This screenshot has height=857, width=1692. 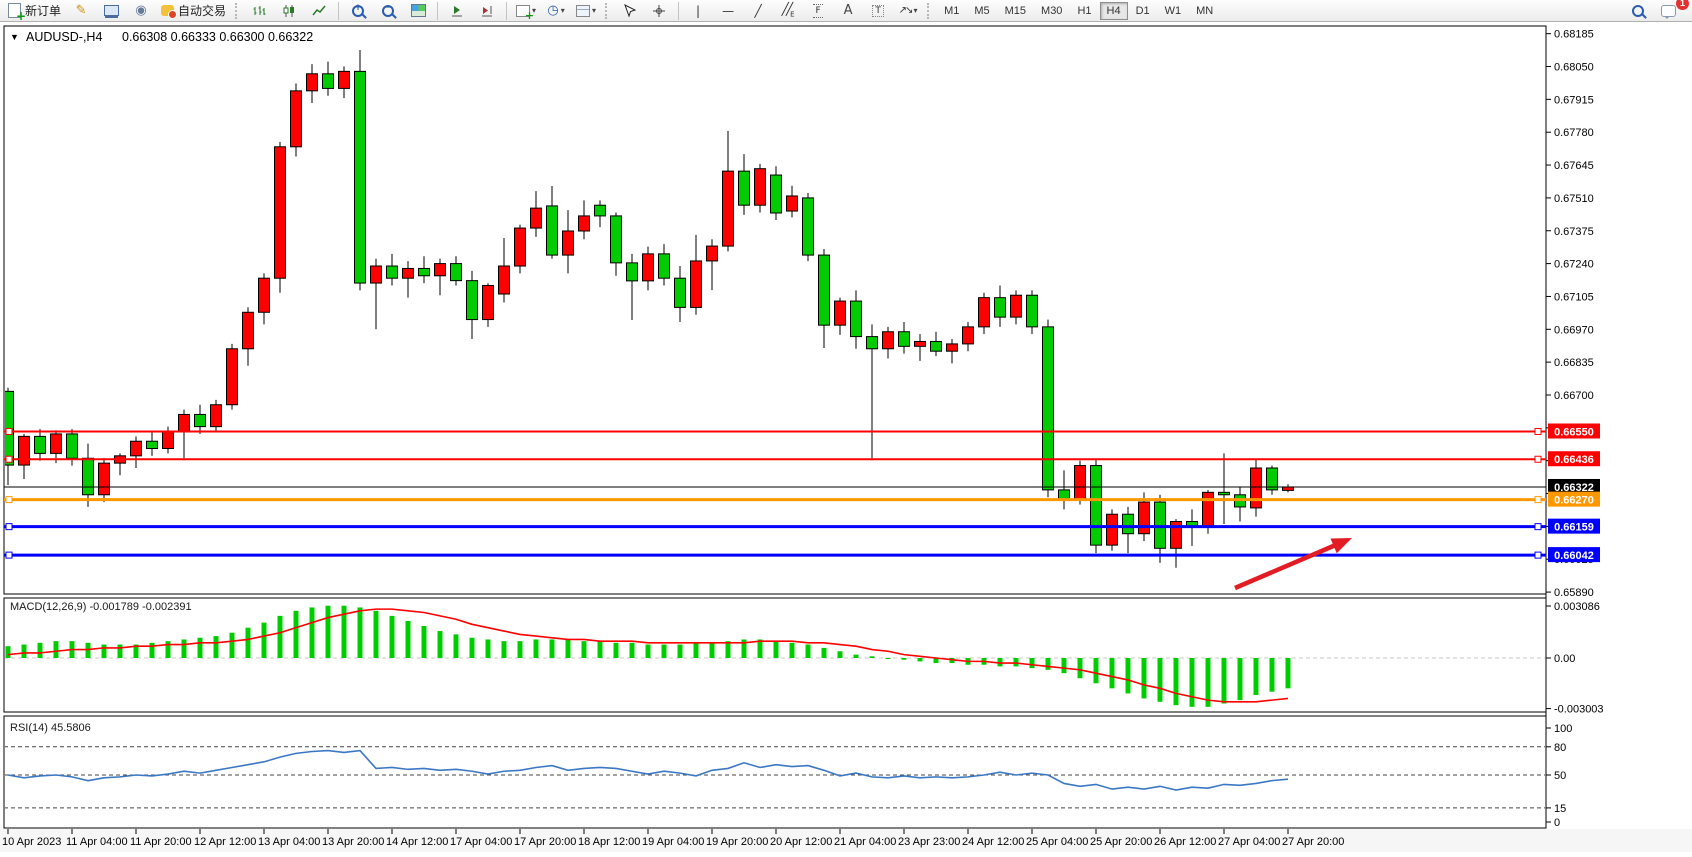 What do you see at coordinates (698, 11) in the screenshot?
I see `vertical-line-tool-button: |` at bounding box center [698, 11].